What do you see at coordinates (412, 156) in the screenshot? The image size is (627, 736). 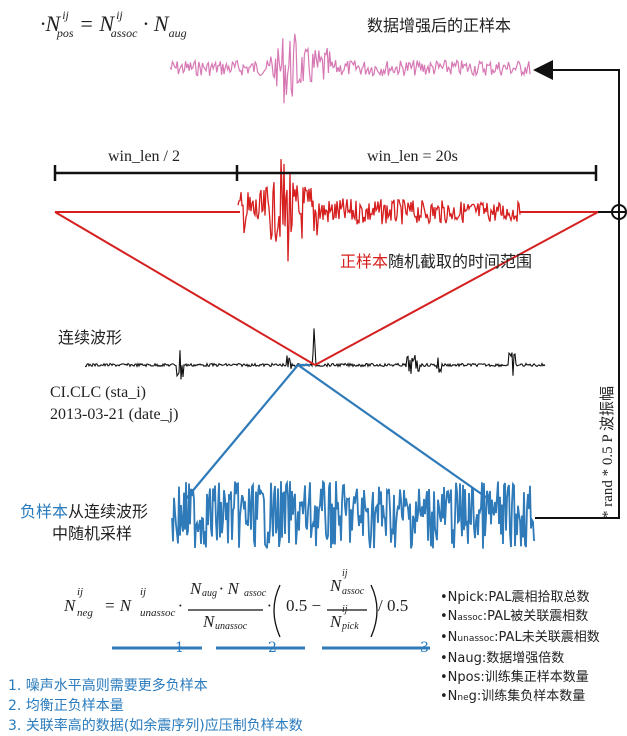 I see `win-full-label: win_len = 20s` at bounding box center [412, 156].